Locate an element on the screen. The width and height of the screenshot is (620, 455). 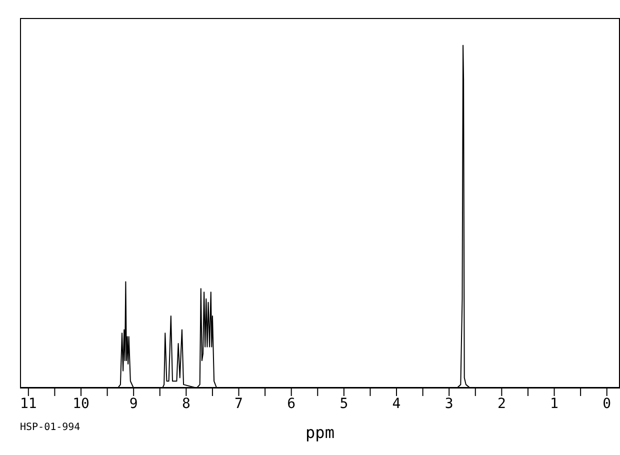
x-tick-label: 4 is located at coordinates (396, 404).